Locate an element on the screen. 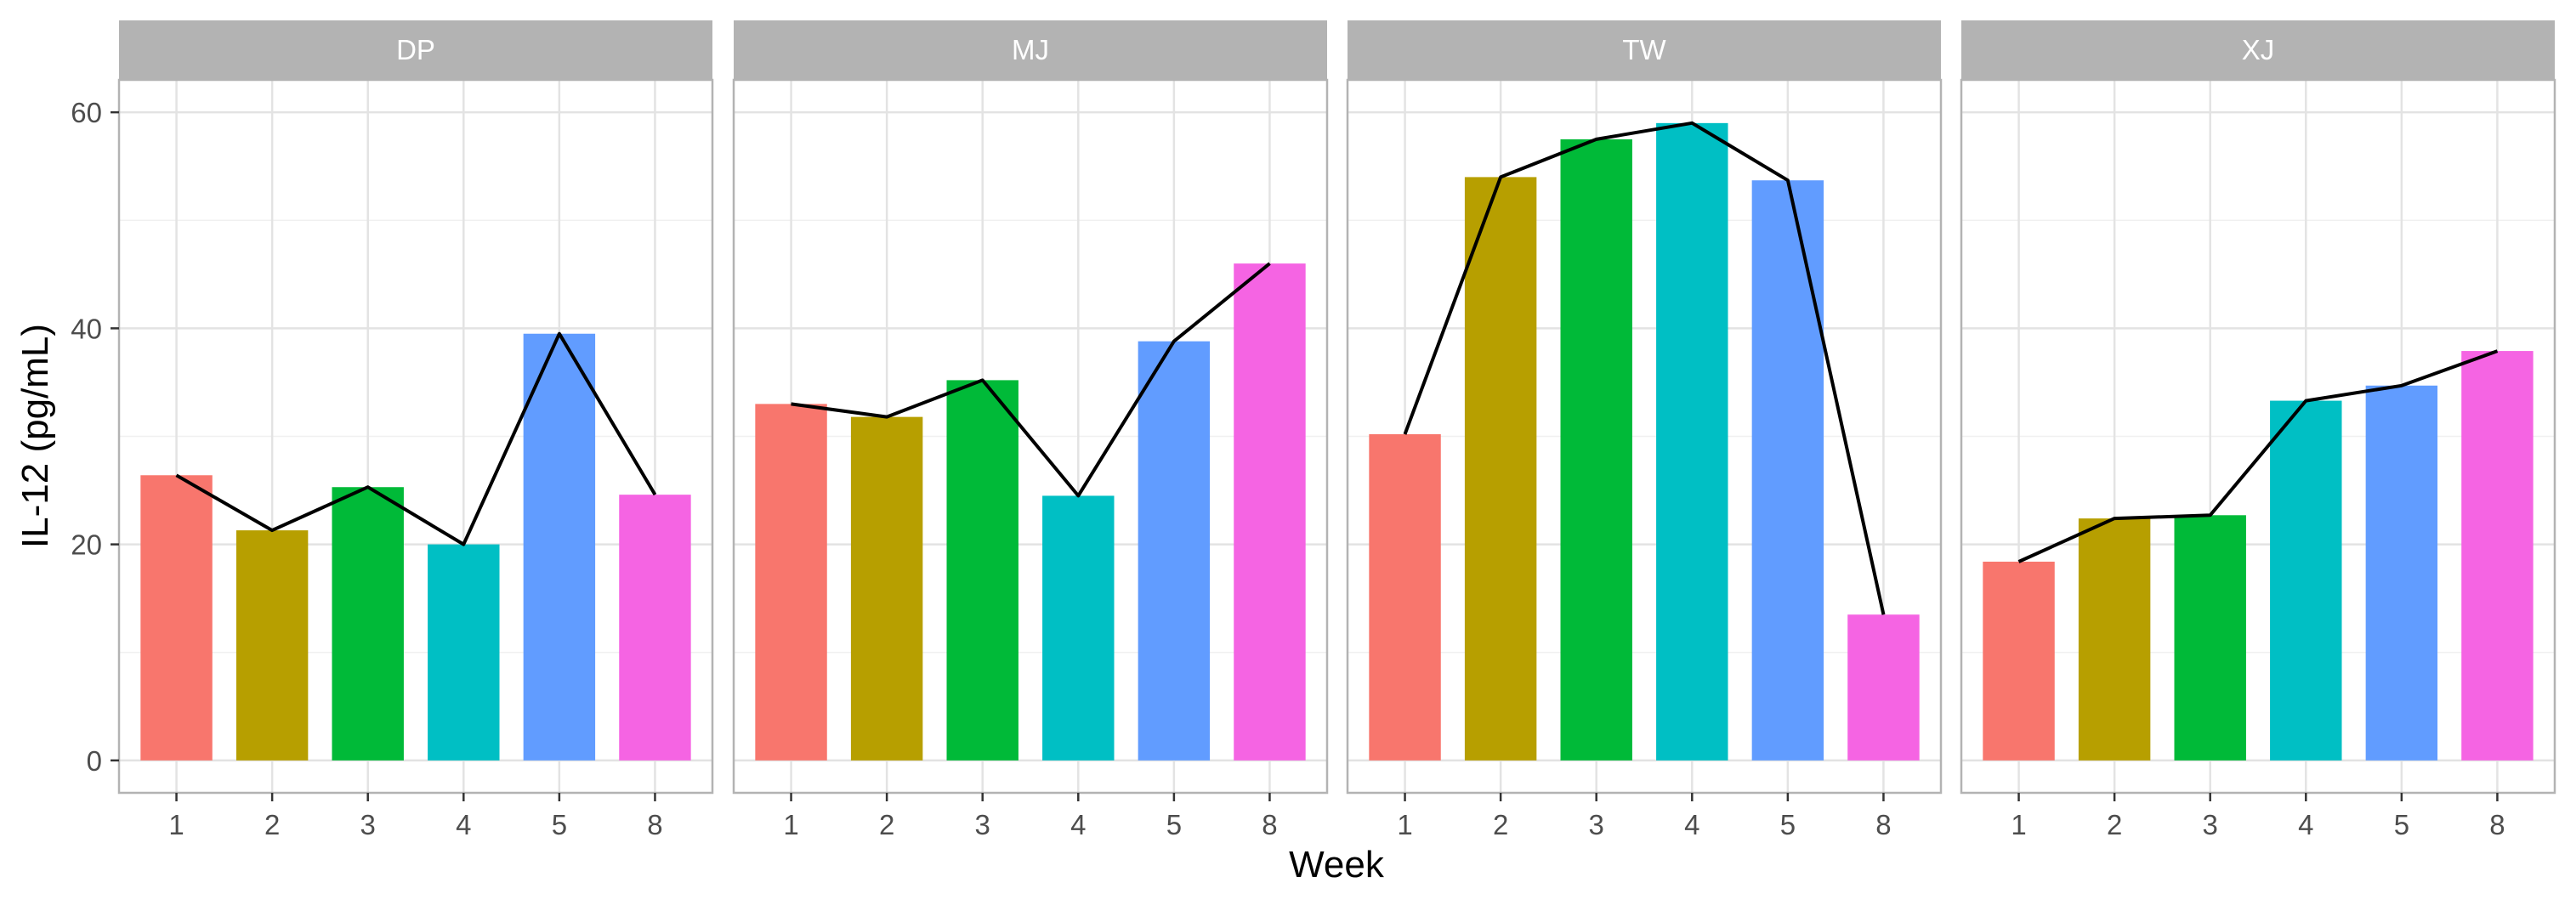 The image size is (2576, 905). y-tick-label: 0 is located at coordinates (95, 761).